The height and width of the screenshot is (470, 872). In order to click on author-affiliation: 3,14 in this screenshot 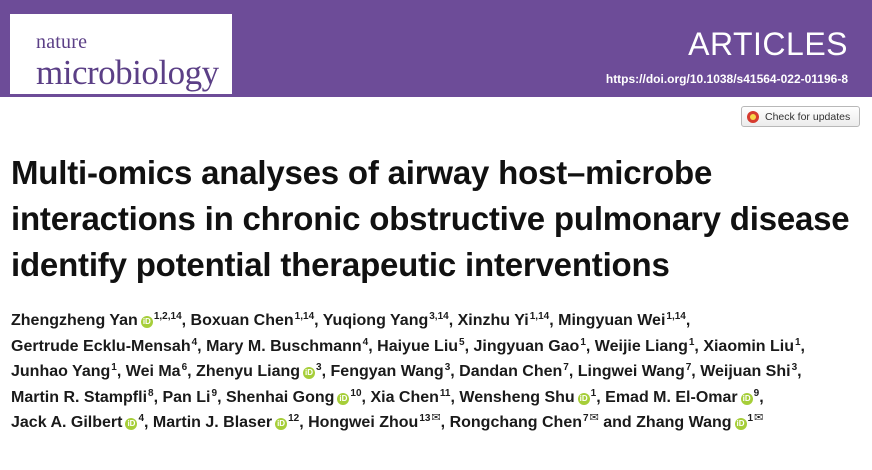, I will do `click(439, 316)`.